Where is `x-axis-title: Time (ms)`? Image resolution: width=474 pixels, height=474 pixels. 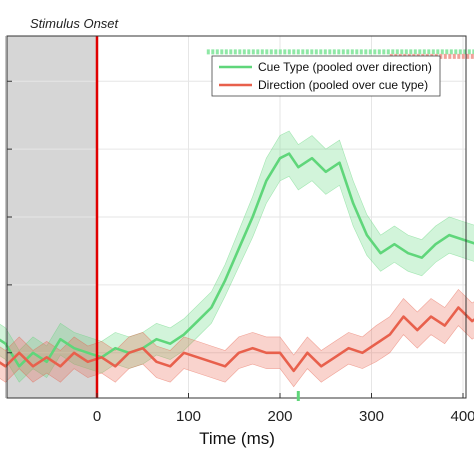
x-axis-title: Time (ms) is located at coordinates (237, 438).